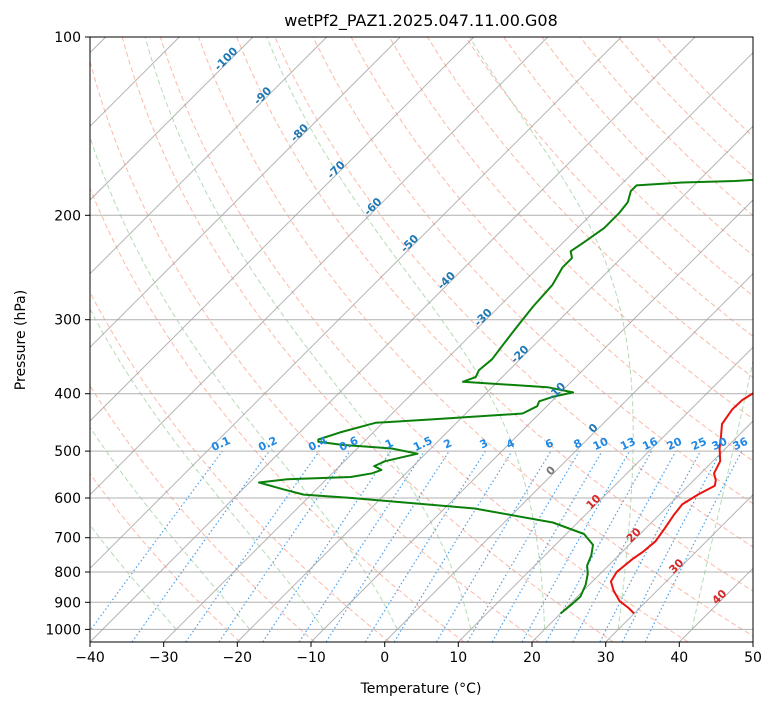  What do you see at coordinates (63, 630) in the screenshot?
I see `y-tick-label: 1000` at bounding box center [63, 630].